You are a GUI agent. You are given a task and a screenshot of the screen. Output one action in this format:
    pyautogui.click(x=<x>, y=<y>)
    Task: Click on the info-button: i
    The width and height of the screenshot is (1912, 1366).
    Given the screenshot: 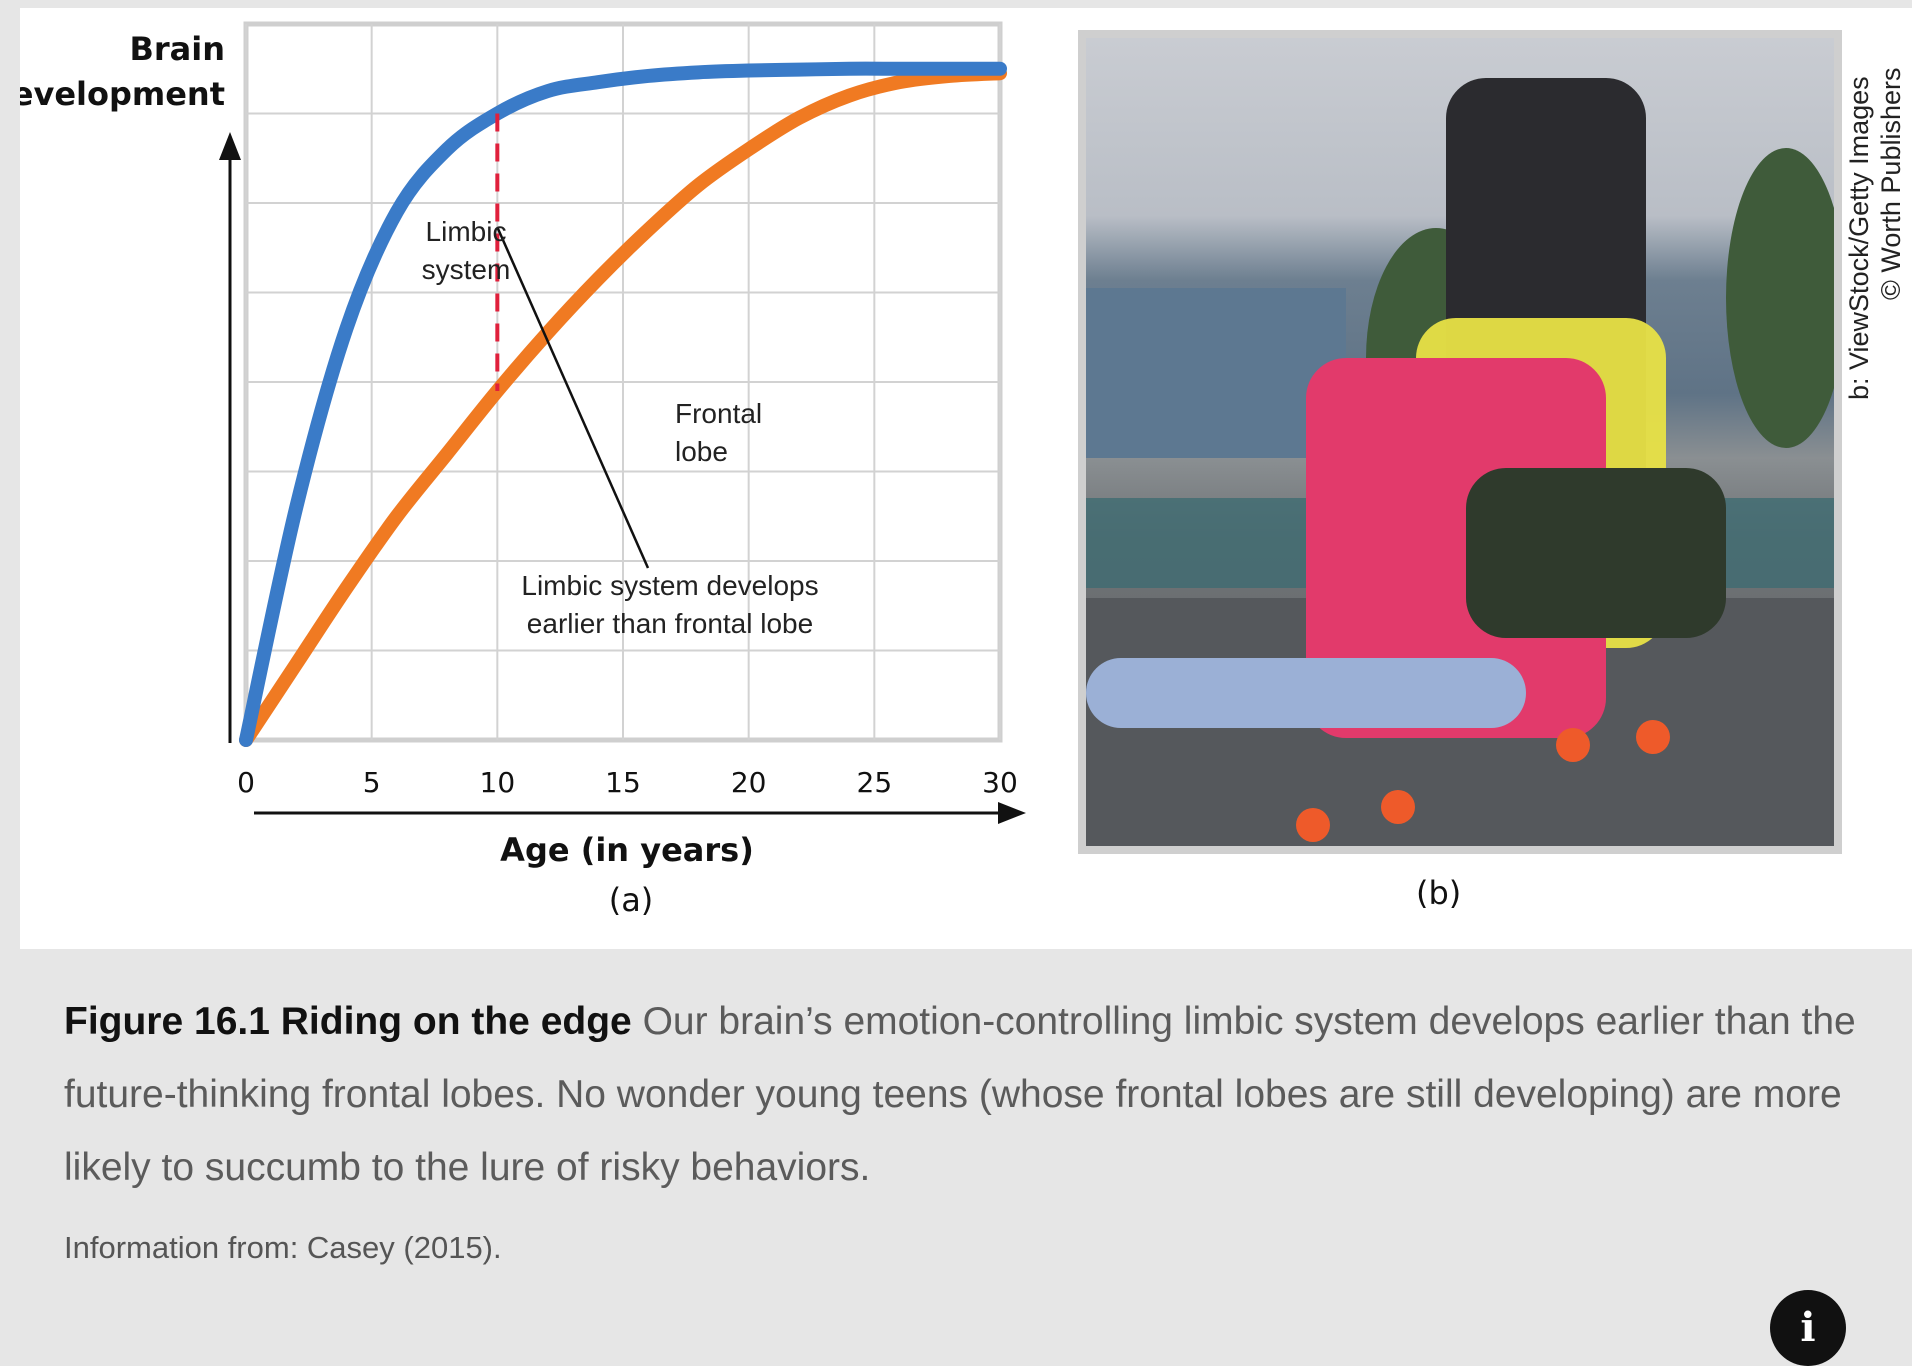 What is the action you would take?
    pyautogui.click(x=1808, y=1328)
    